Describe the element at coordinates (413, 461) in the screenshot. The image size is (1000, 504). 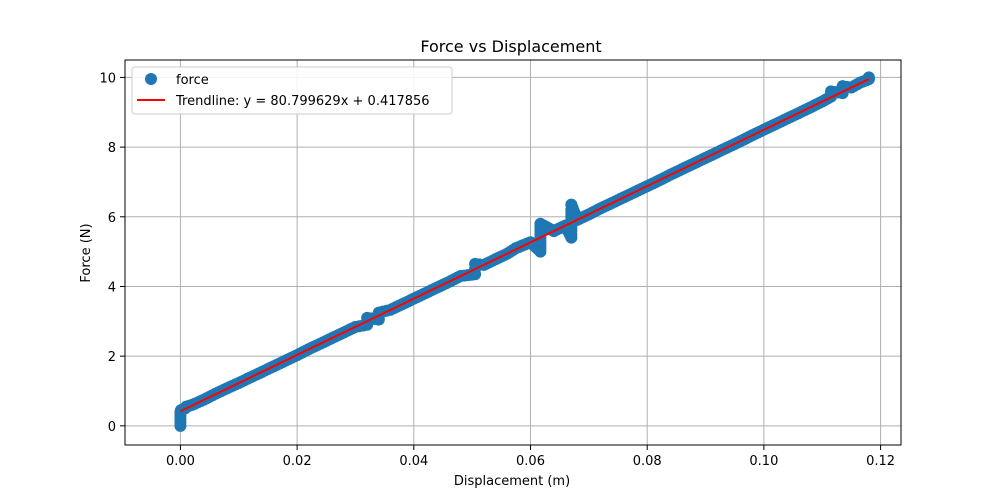
I see `x-tick-label: 0.04` at that location.